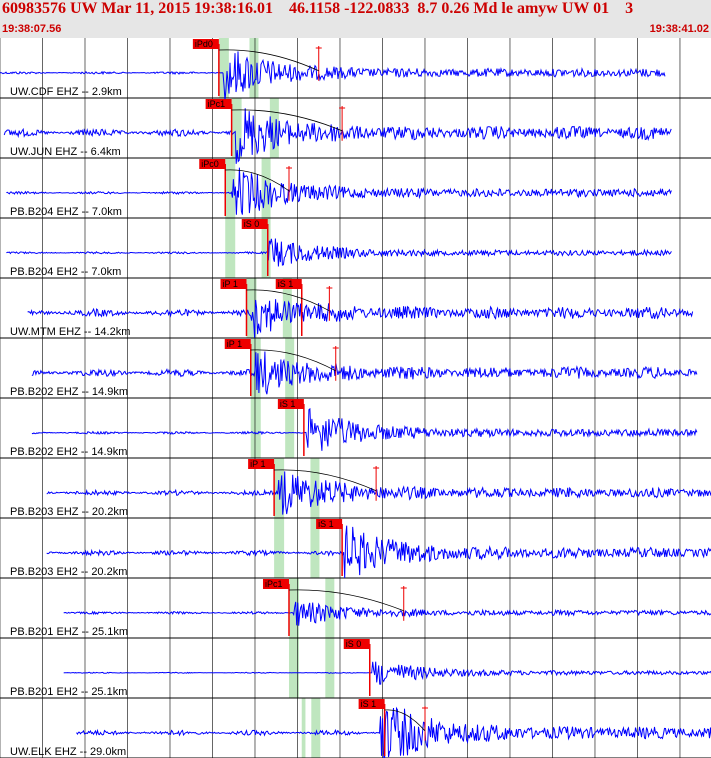 The image size is (711, 758). Describe the element at coordinates (66, 212) in the screenshot. I see `trace-label: PB.B204 EHZ -- 7.0km` at that location.